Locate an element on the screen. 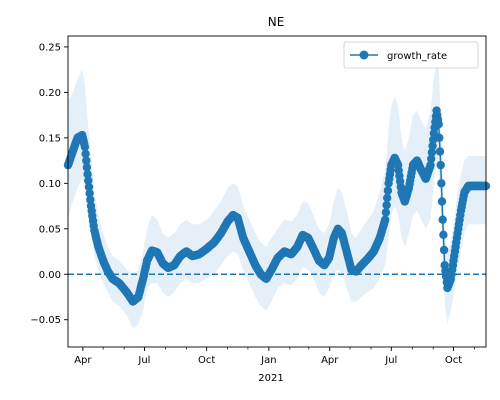  legend-marker-swatch is located at coordinates (364, 55).